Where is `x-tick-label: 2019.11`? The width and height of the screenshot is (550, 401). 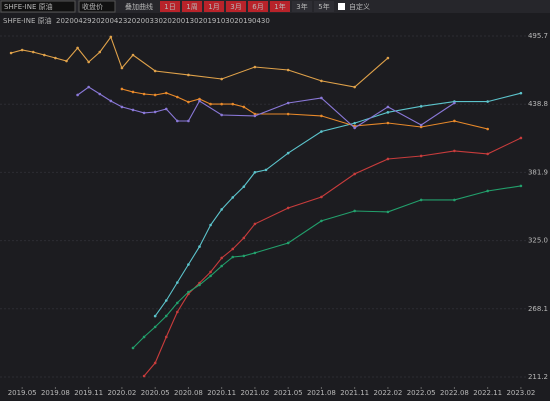 x-tick-label: 2019.11 is located at coordinates (88, 393).